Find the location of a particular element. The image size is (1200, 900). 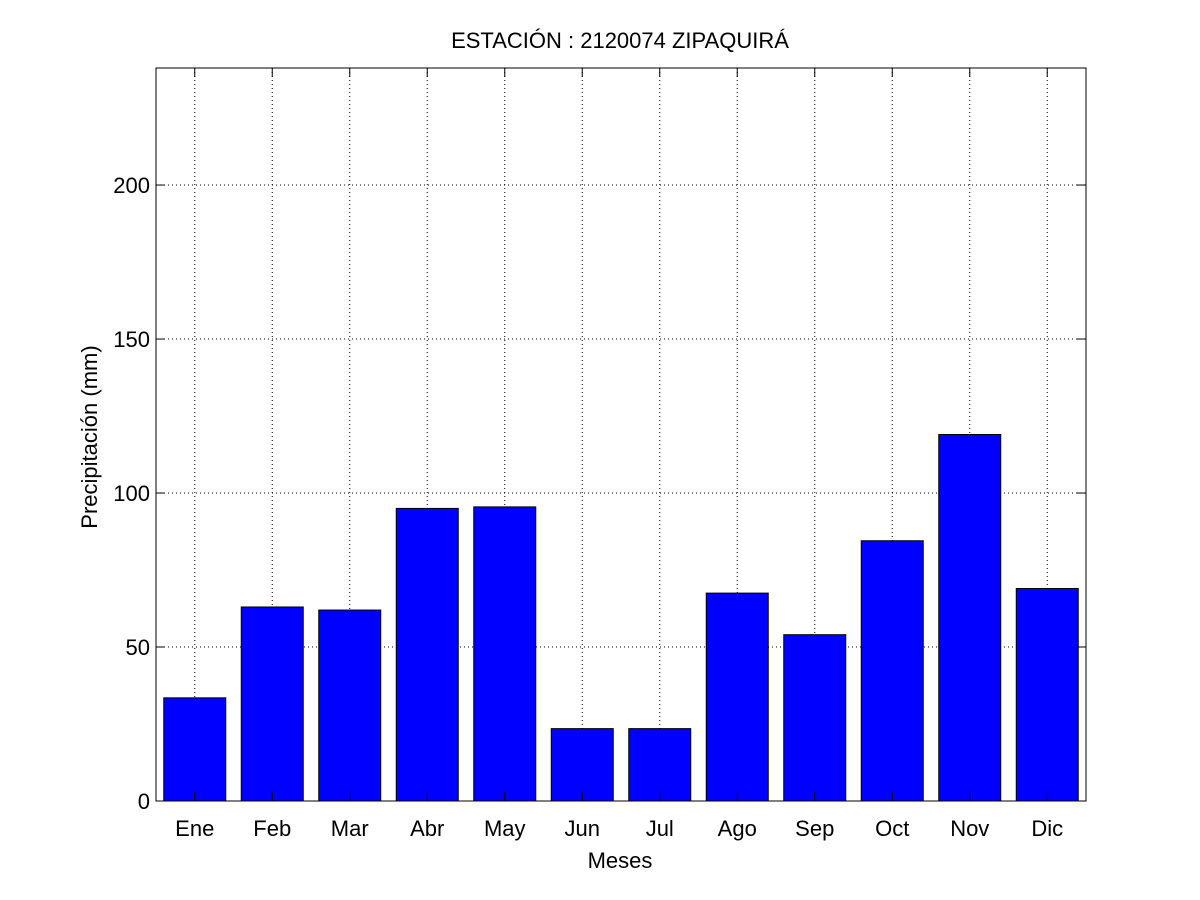

bar-ago is located at coordinates (737, 697).